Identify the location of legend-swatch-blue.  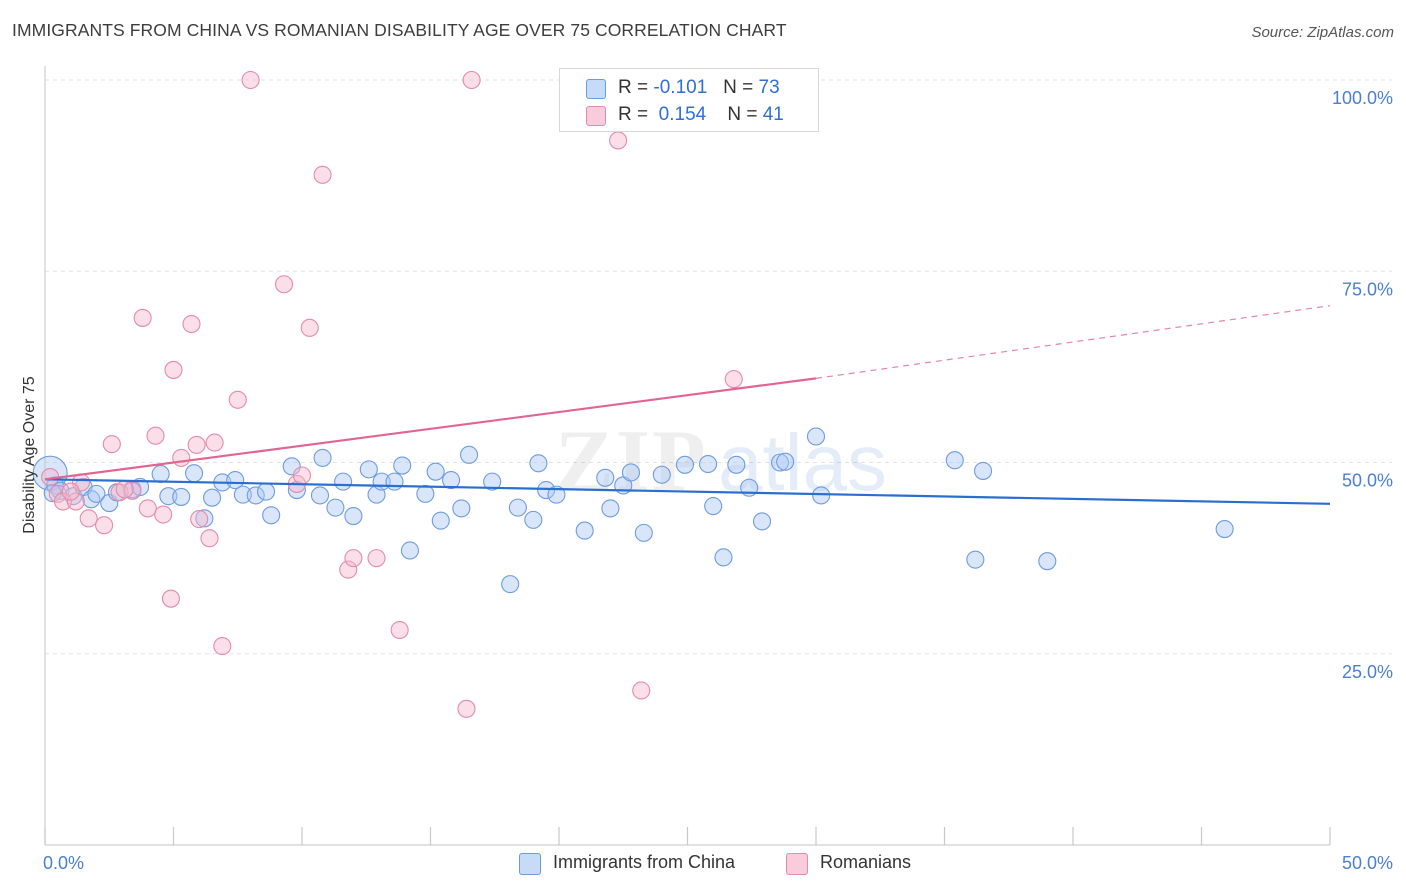
(596, 89).